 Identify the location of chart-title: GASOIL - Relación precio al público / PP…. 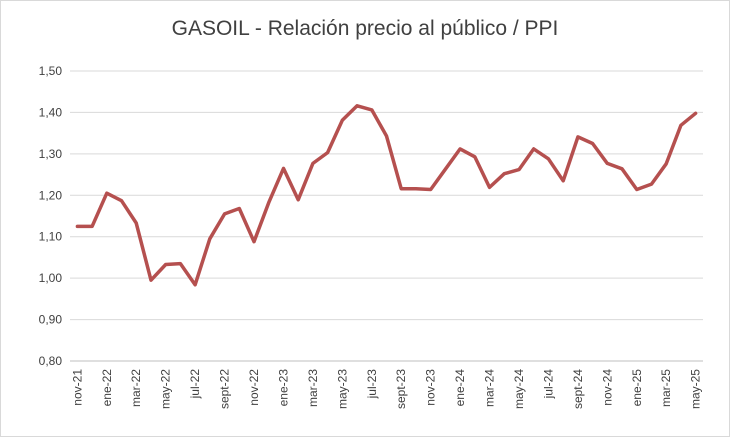
(365, 28).